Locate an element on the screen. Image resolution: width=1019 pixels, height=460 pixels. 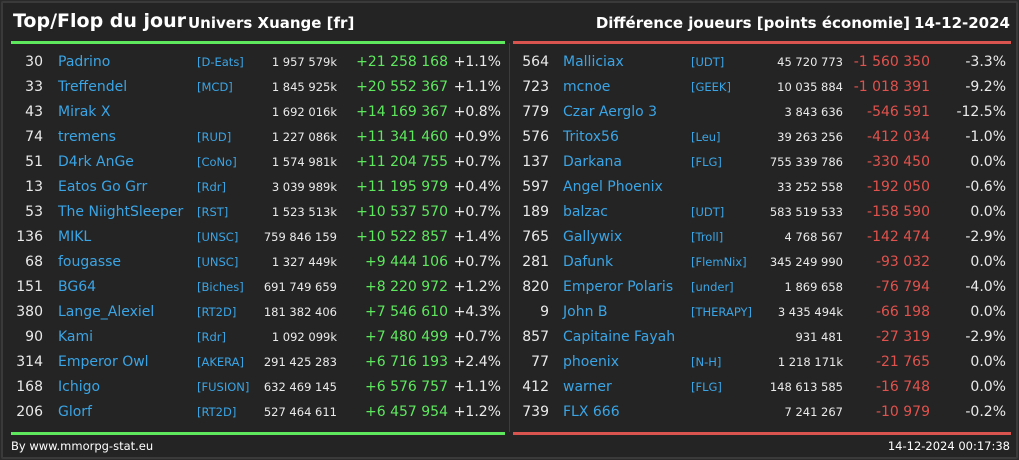
alliance-tag-link: [Troll] is located at coordinates (707, 237).